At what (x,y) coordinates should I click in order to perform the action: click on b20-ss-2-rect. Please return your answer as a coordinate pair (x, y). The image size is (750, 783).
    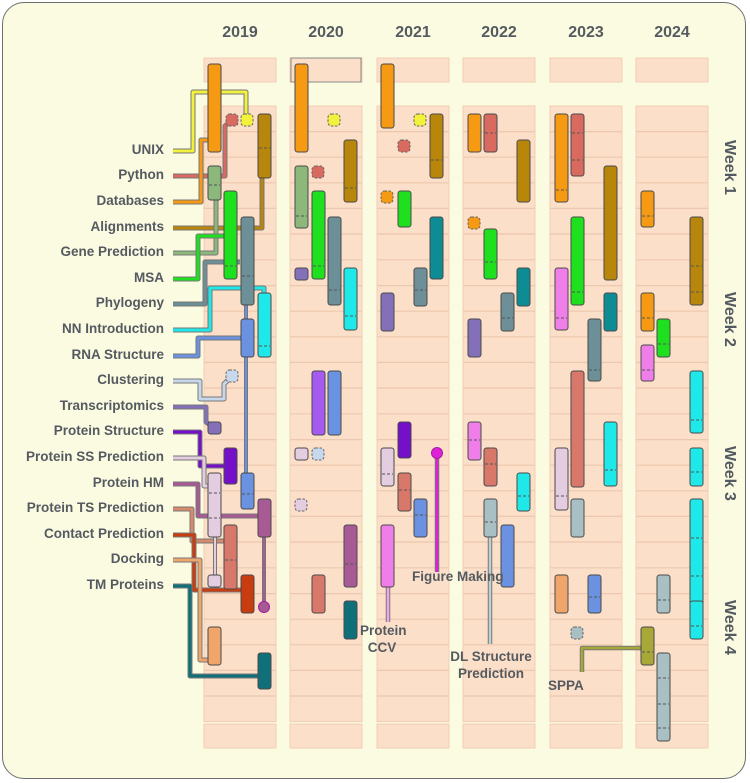
    Looking at the image, I should click on (301, 505).